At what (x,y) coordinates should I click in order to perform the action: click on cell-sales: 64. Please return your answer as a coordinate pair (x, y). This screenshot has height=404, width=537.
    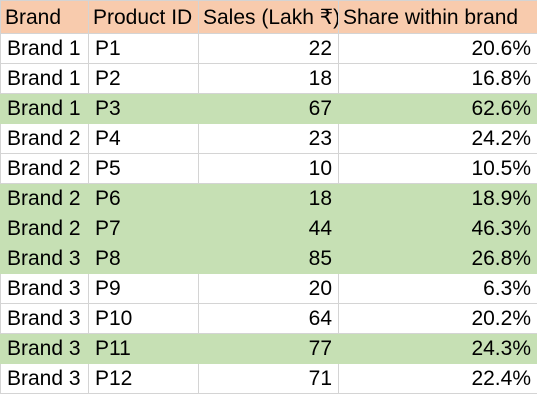
    Looking at the image, I should click on (268, 318).